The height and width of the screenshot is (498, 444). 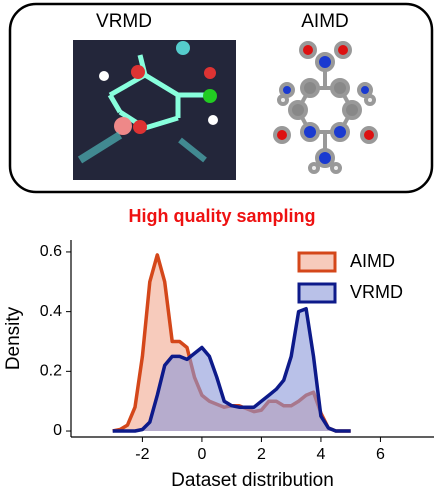 I want to click on aimd-label: AIMD, so click(x=325, y=21).